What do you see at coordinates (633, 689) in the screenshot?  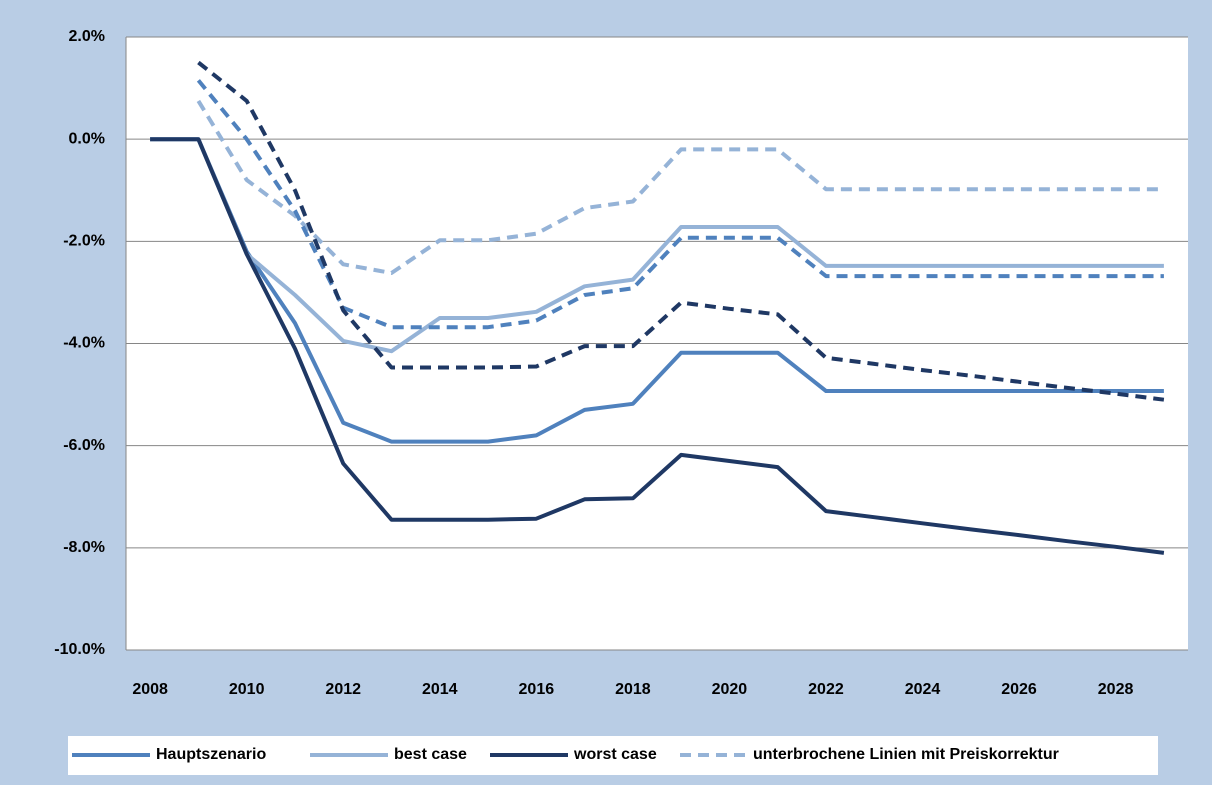 I see `x-tick-label: 2018` at bounding box center [633, 689].